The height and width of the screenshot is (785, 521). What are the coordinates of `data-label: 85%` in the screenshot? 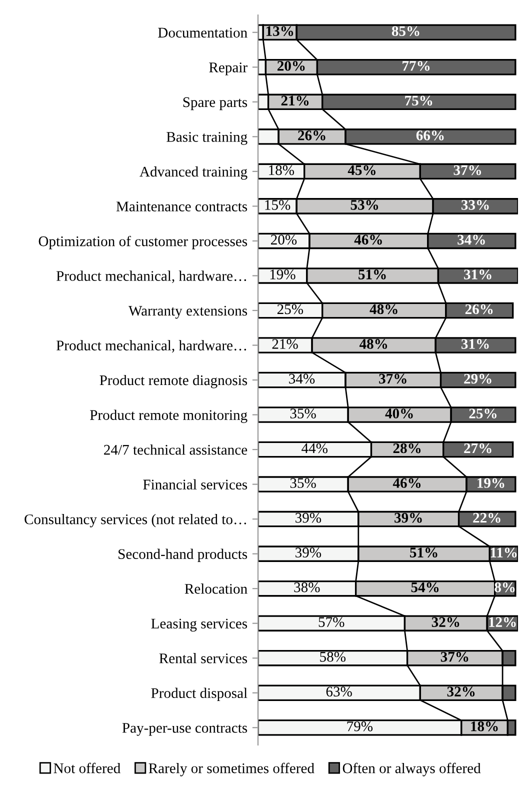 It's located at (406, 31).